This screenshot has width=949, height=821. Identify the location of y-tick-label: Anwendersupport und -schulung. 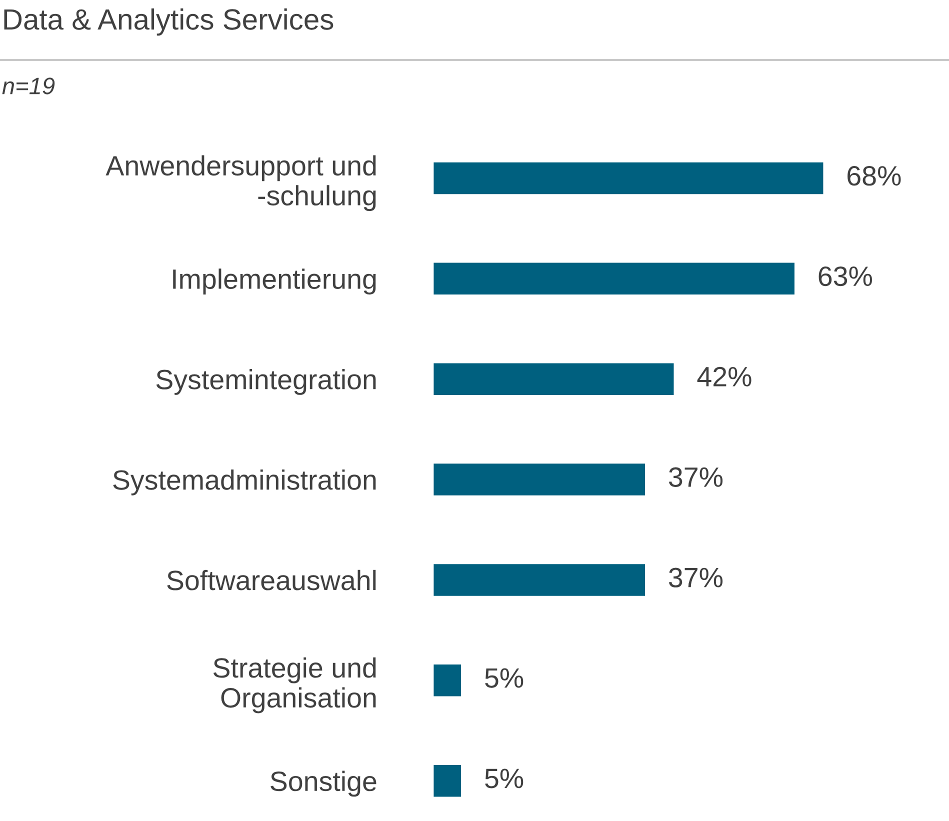
(241, 183).